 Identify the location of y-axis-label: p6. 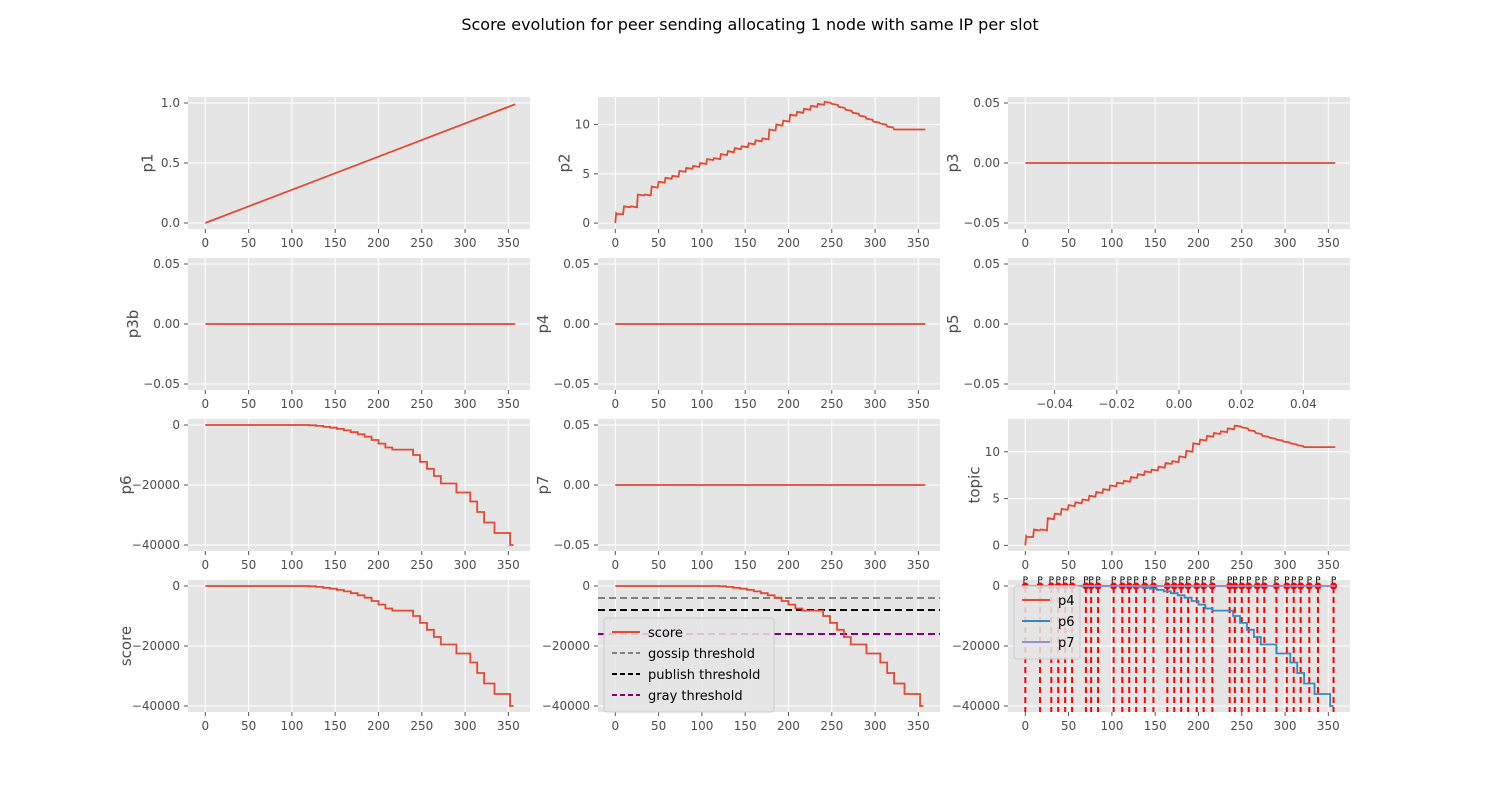
(126, 484).